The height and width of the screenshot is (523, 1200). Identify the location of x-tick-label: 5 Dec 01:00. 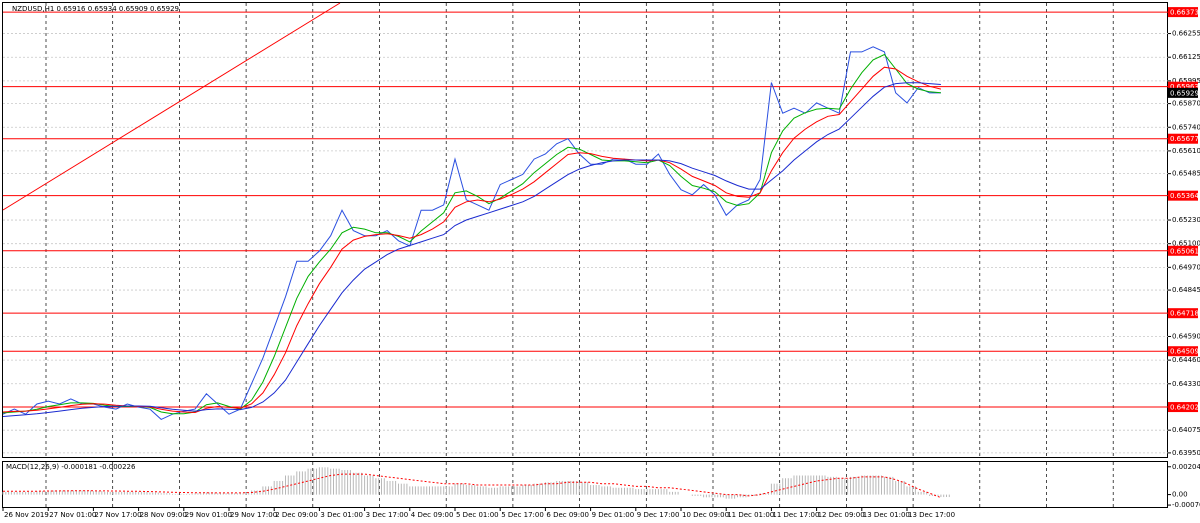
(477, 515).